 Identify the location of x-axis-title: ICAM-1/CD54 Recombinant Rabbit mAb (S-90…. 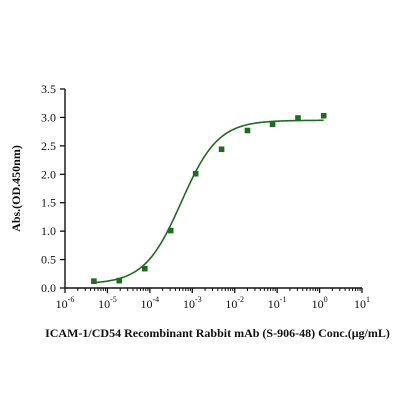
(217, 333).